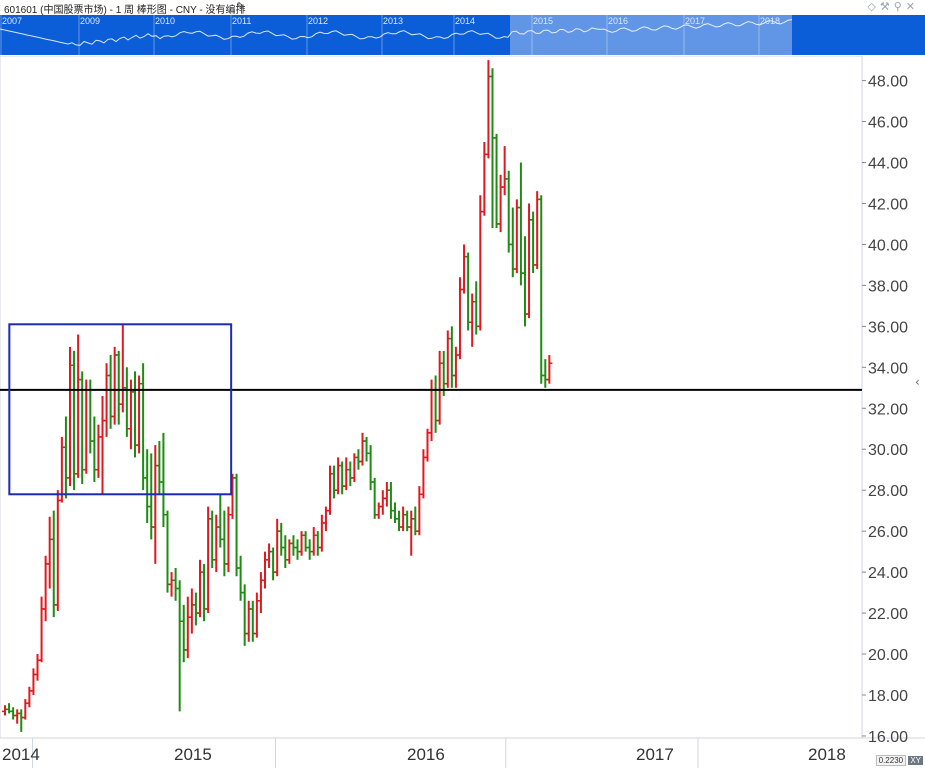 Image resolution: width=925 pixels, height=773 pixels. I want to click on x-tick-label: 2017, so click(655, 754).